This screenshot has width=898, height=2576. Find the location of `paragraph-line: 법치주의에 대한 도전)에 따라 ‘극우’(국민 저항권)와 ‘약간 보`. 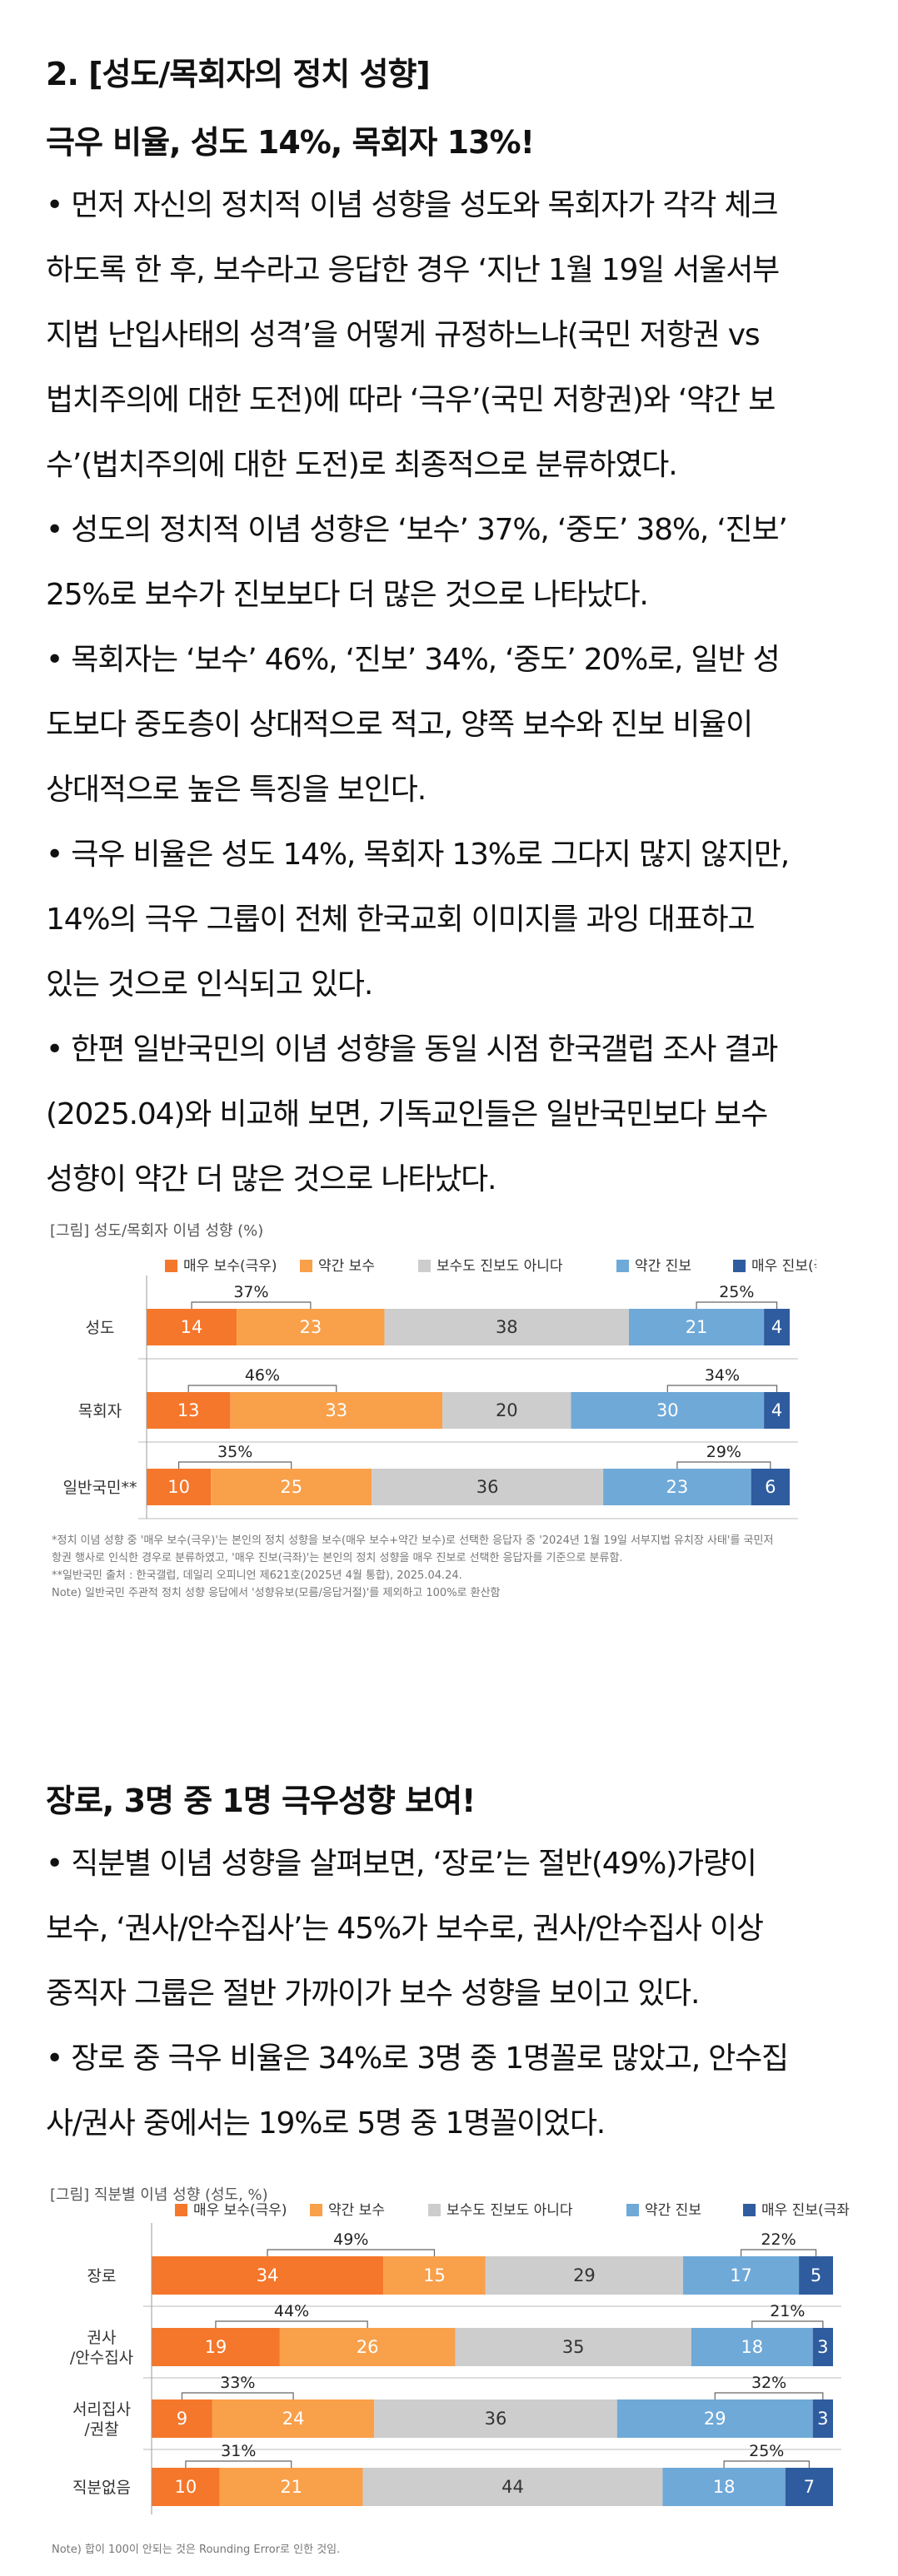

paragraph-line: 법치주의에 대한 도전)에 따라 ‘극우’(국민 저항권)와 ‘약간 보 is located at coordinates (411, 400).